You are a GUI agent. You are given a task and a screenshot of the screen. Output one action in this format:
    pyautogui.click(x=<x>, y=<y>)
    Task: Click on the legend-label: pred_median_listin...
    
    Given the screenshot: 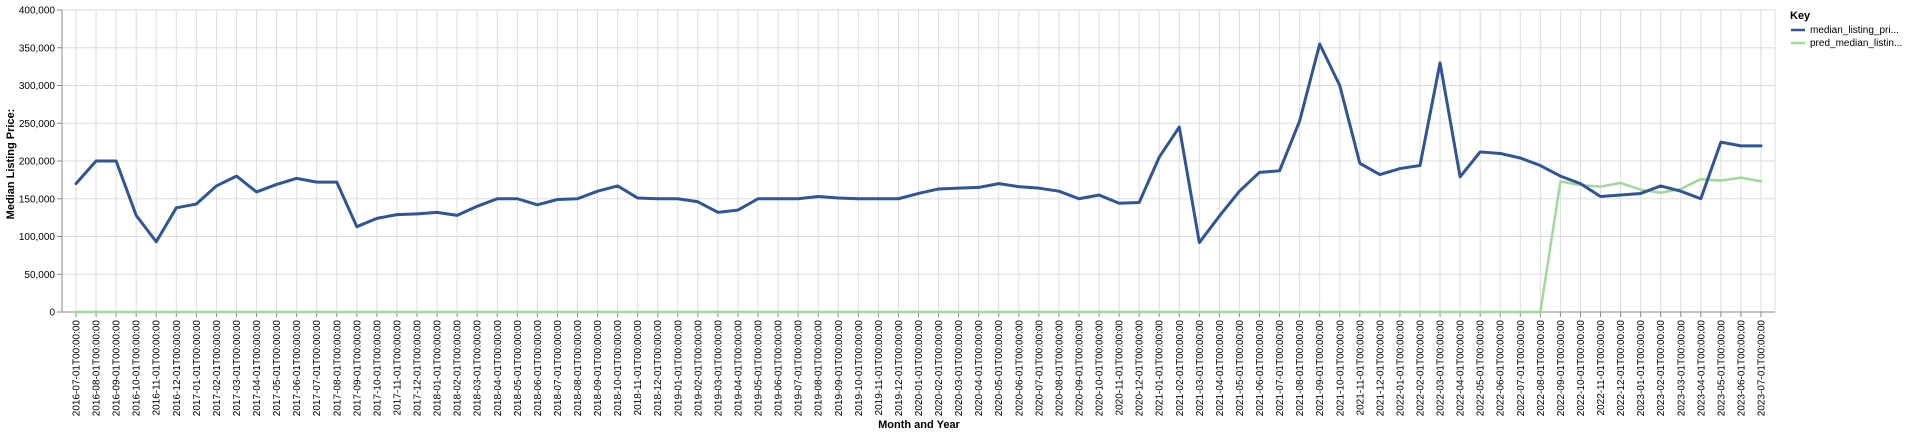 What is the action you would take?
    pyautogui.click(x=1856, y=43)
    